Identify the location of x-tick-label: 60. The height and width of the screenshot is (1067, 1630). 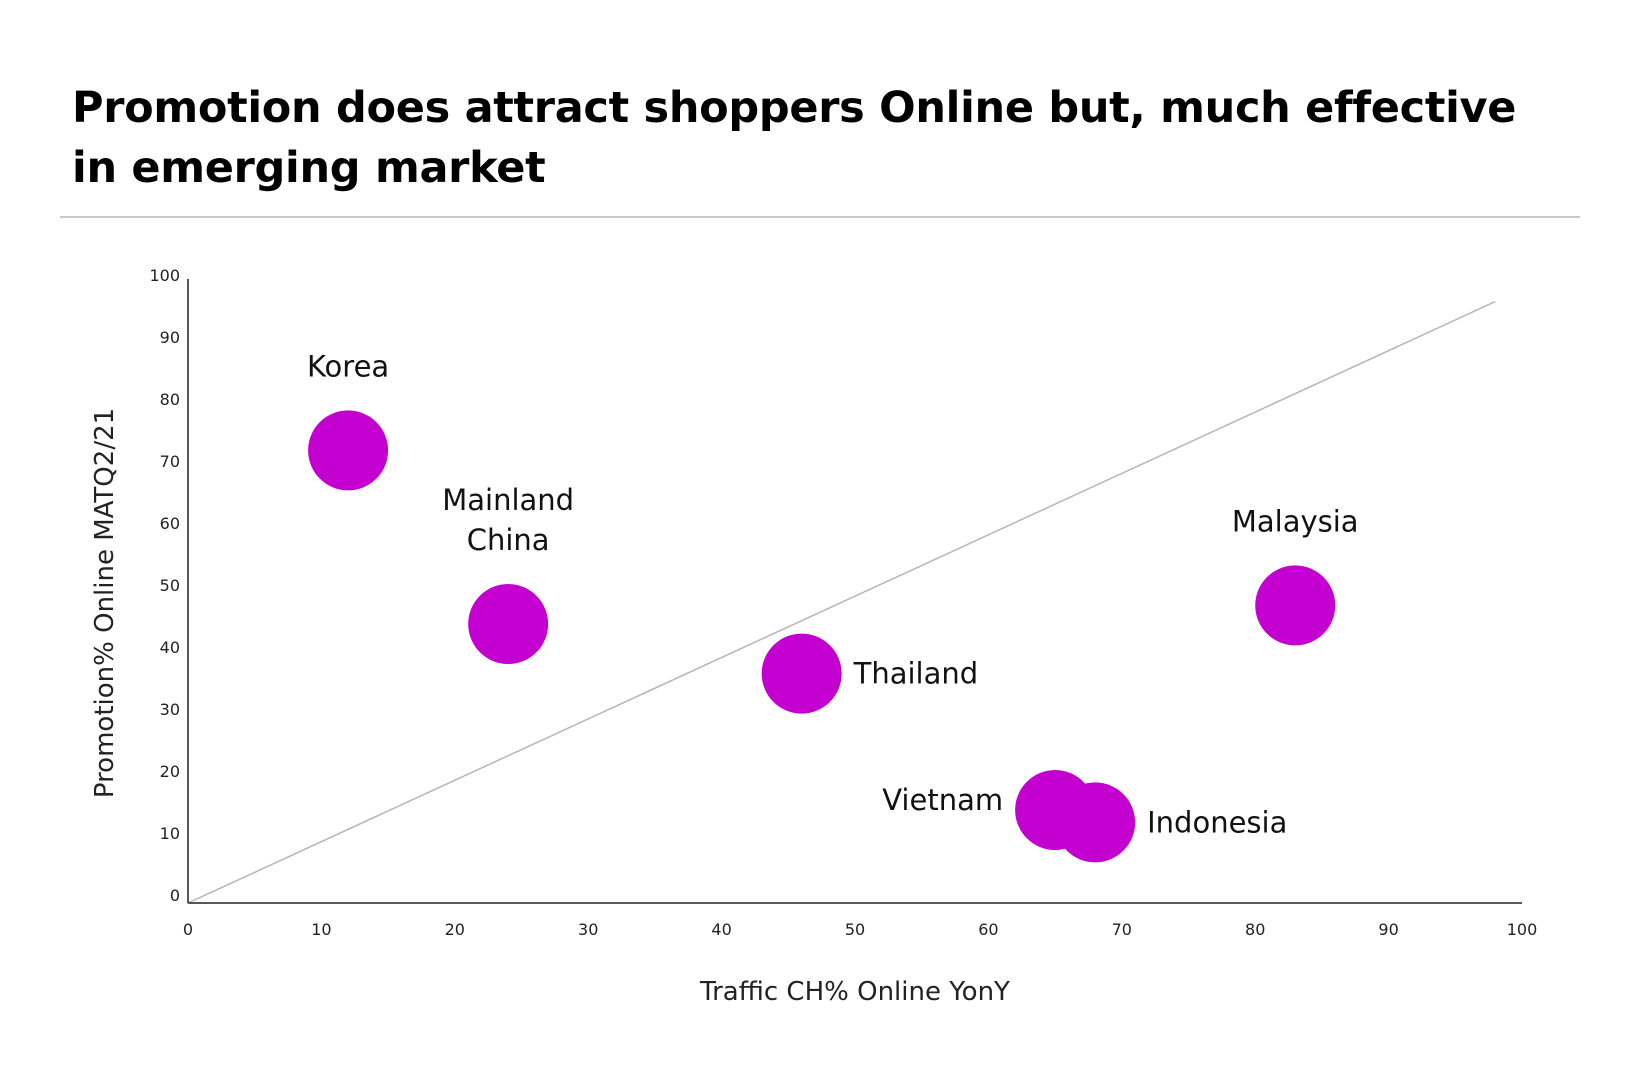
(988, 929).